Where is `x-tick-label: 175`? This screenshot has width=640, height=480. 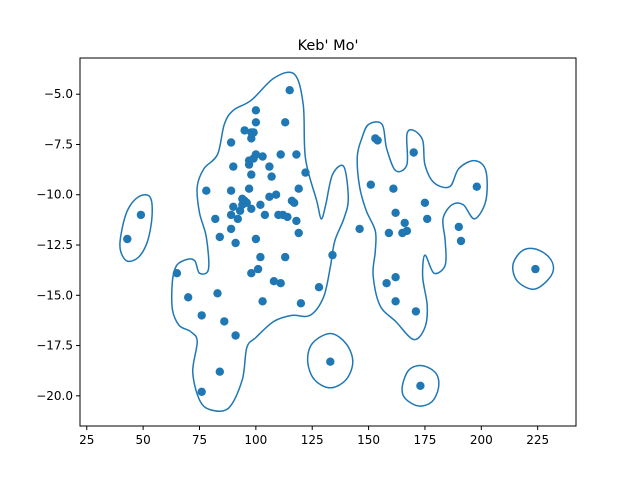 x-tick-label: 175 is located at coordinates (424, 440).